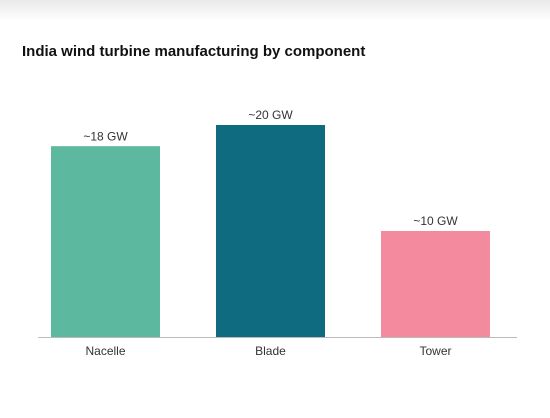  Describe the element at coordinates (275, 11) in the screenshot. I see `top-shade` at that location.